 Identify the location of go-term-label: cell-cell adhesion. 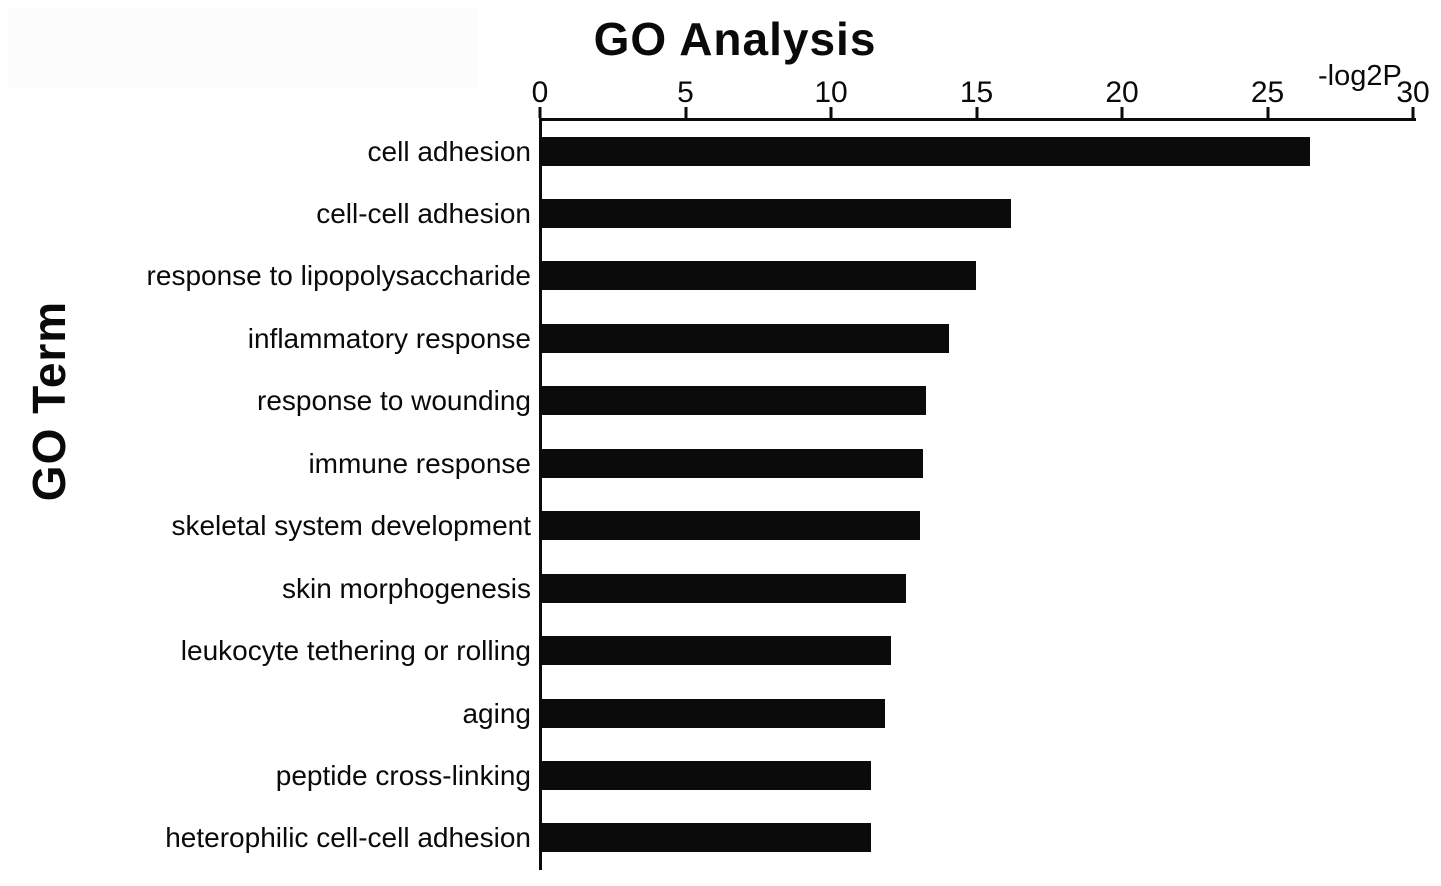
(423, 213).